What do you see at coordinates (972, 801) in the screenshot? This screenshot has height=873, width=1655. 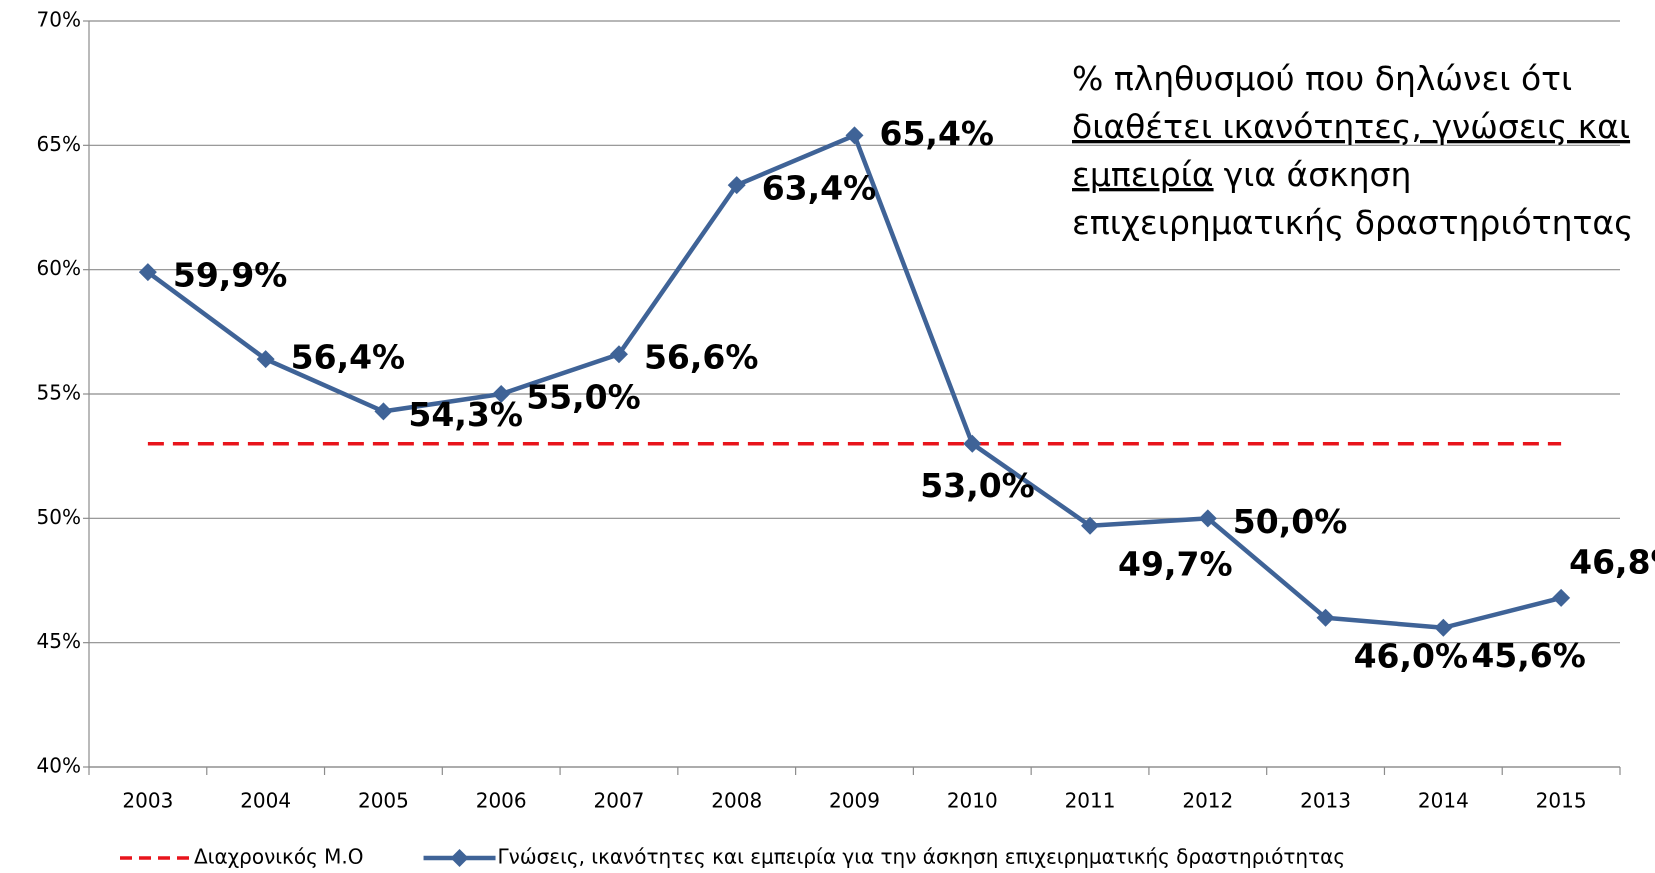 I see `x-tick-label: 2010` at bounding box center [972, 801].